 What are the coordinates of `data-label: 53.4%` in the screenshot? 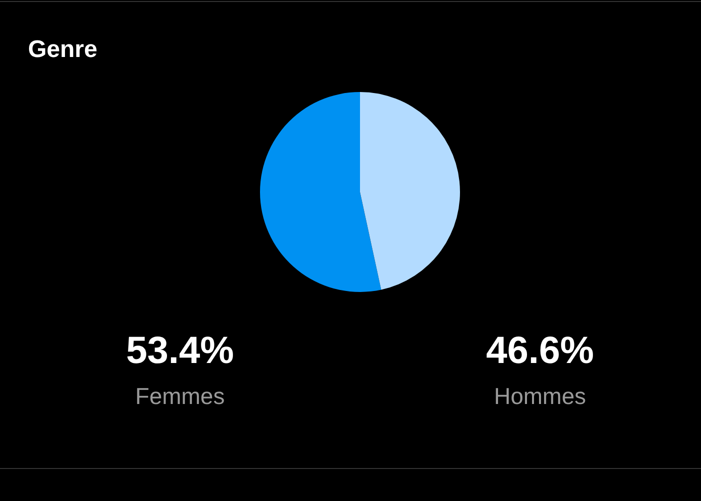 It's located at (180, 351).